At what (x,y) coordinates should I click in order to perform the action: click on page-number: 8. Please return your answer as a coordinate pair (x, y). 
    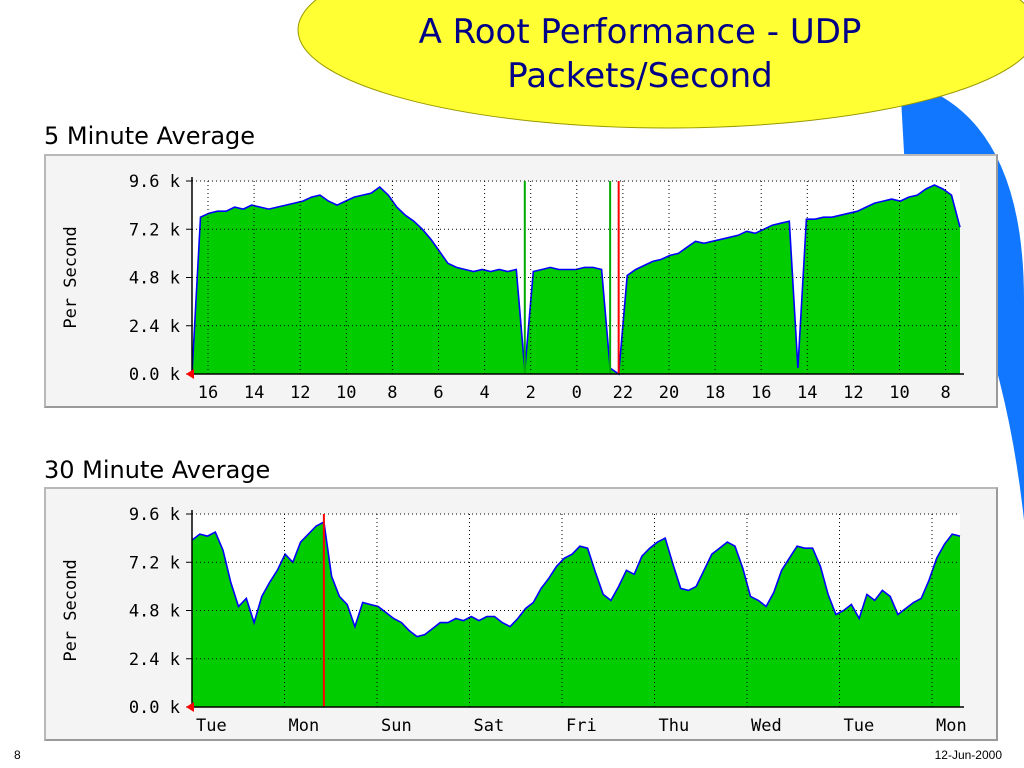
    Looking at the image, I should click on (17, 755).